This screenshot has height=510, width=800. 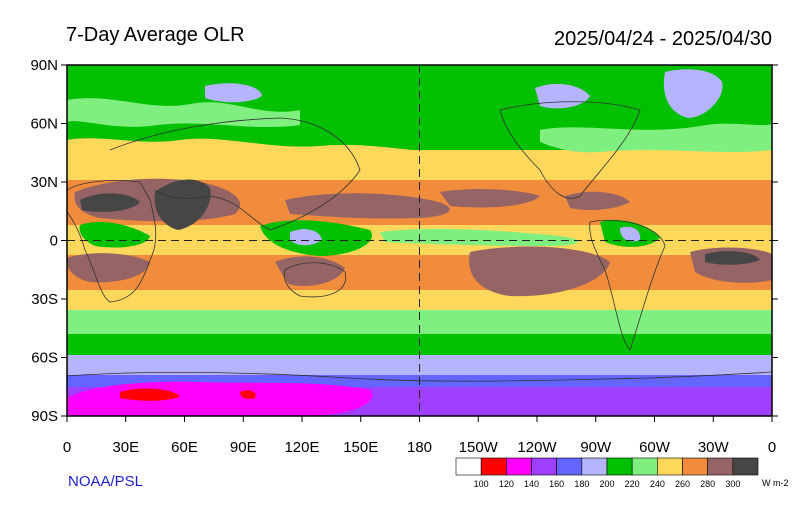 What do you see at coordinates (44, 124) in the screenshot?
I see `lat-label: 60N` at bounding box center [44, 124].